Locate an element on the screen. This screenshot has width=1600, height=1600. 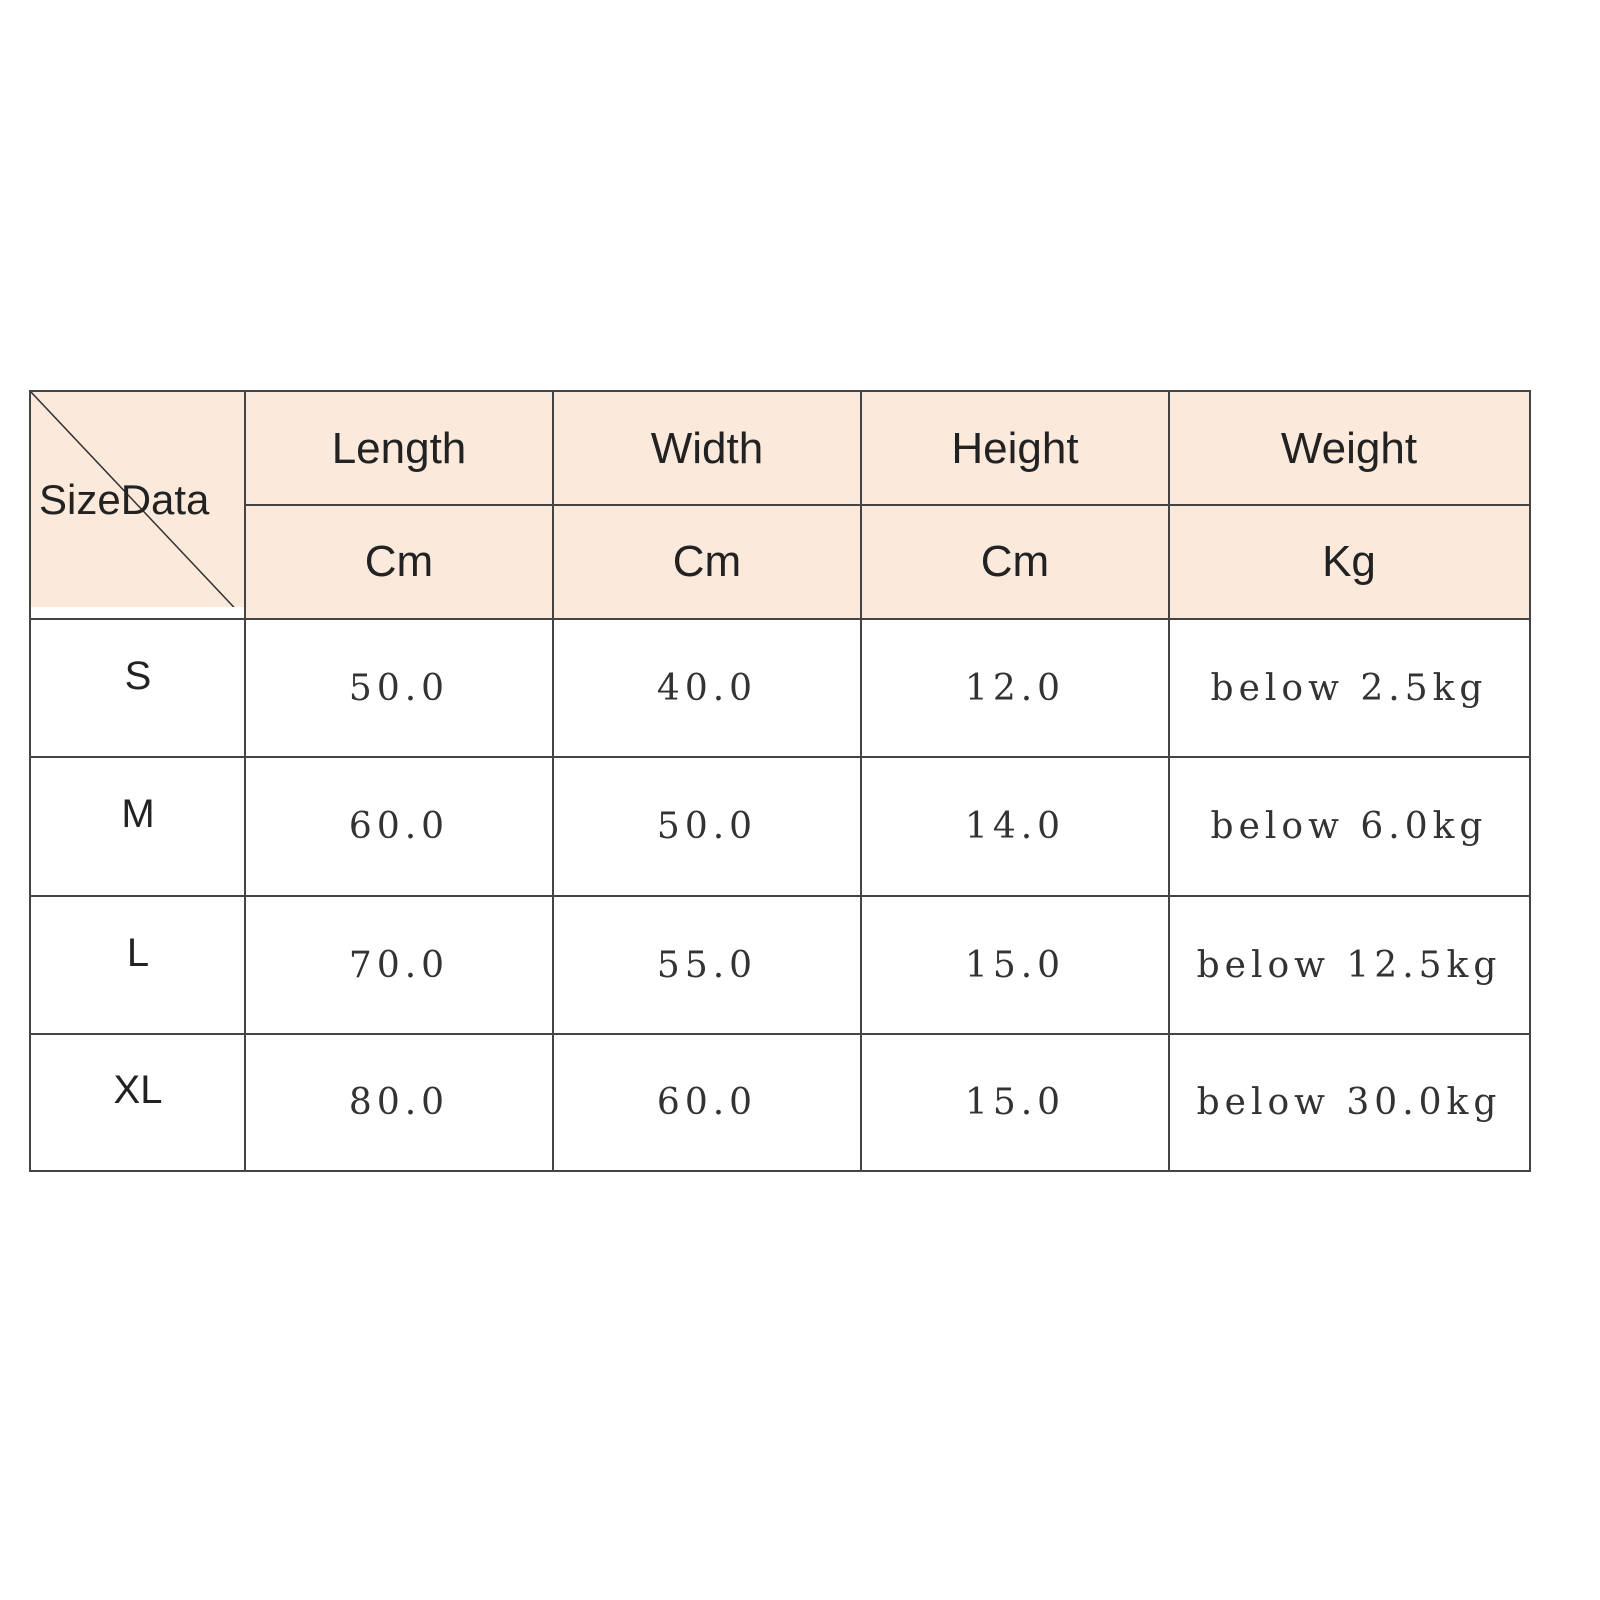
size-label: L is located at coordinates (138, 953).